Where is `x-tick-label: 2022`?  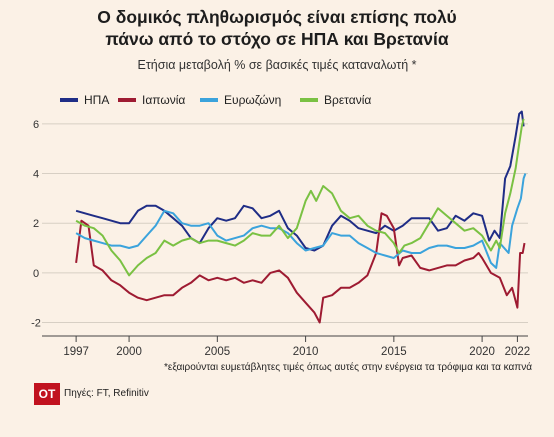 x-tick-label: 2022 is located at coordinates (518, 352).